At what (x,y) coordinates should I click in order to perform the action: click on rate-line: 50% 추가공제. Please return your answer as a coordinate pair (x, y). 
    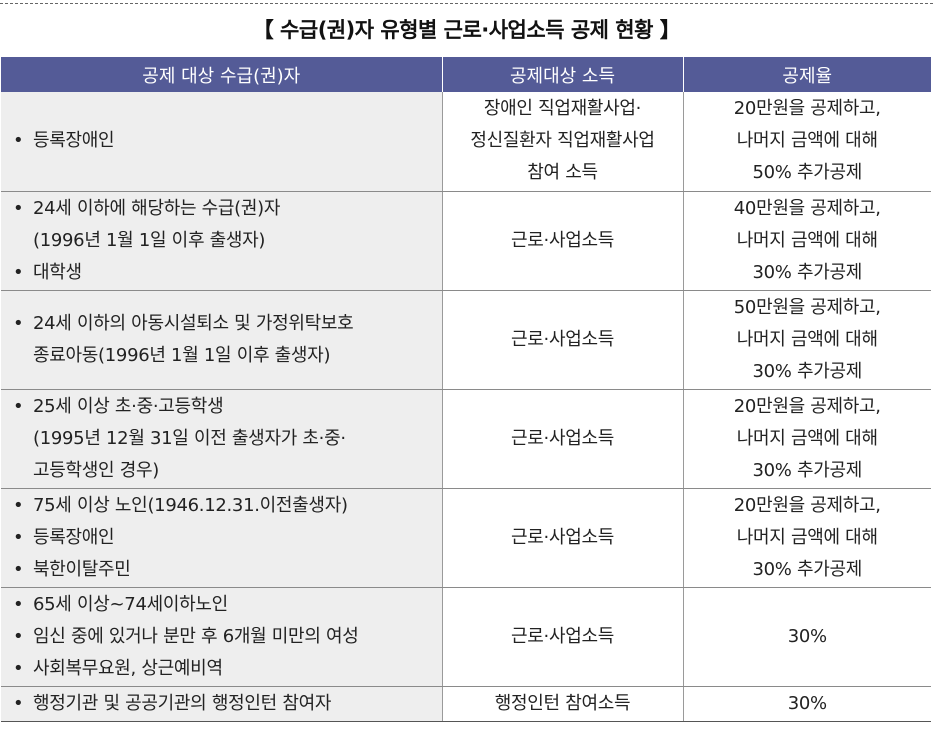
    Looking at the image, I should click on (807, 173).